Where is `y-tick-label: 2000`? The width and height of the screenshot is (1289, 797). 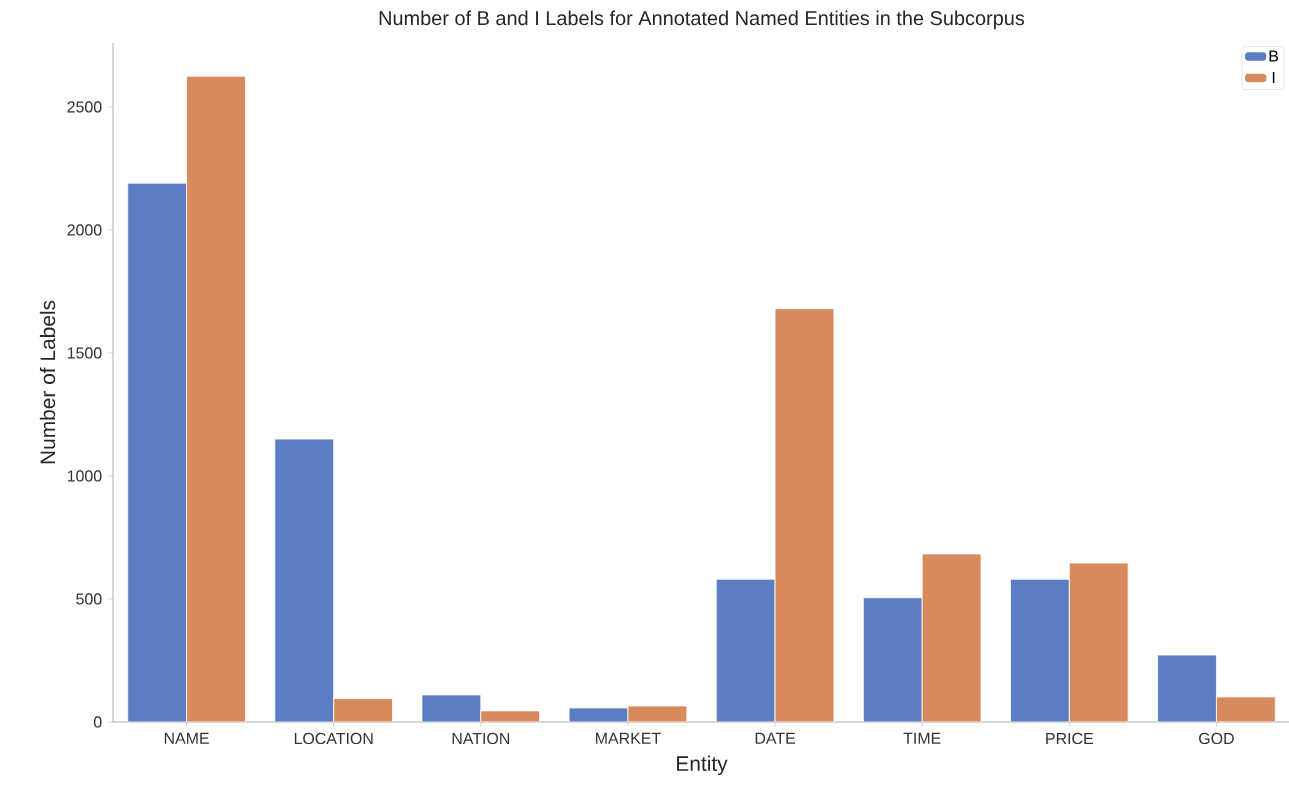
y-tick-label: 2000 is located at coordinates (84, 230).